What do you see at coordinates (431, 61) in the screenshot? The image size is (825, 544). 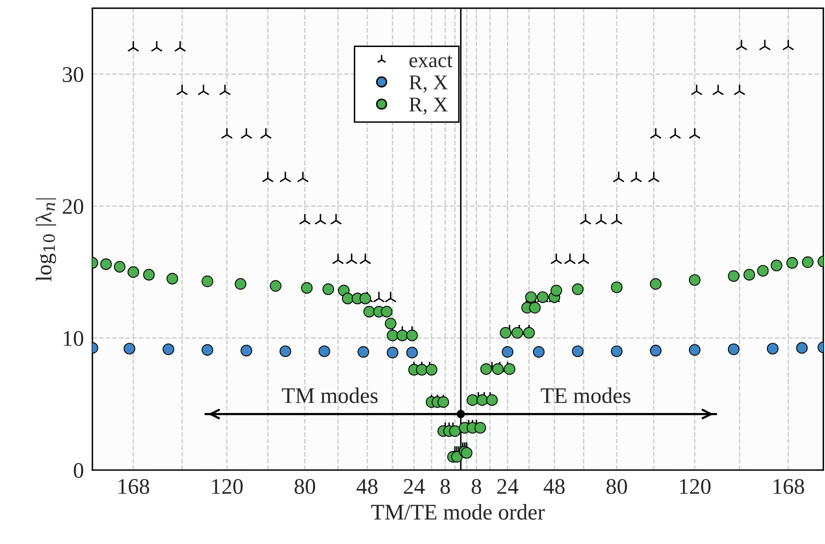 I see `legend-label: exact` at bounding box center [431, 61].